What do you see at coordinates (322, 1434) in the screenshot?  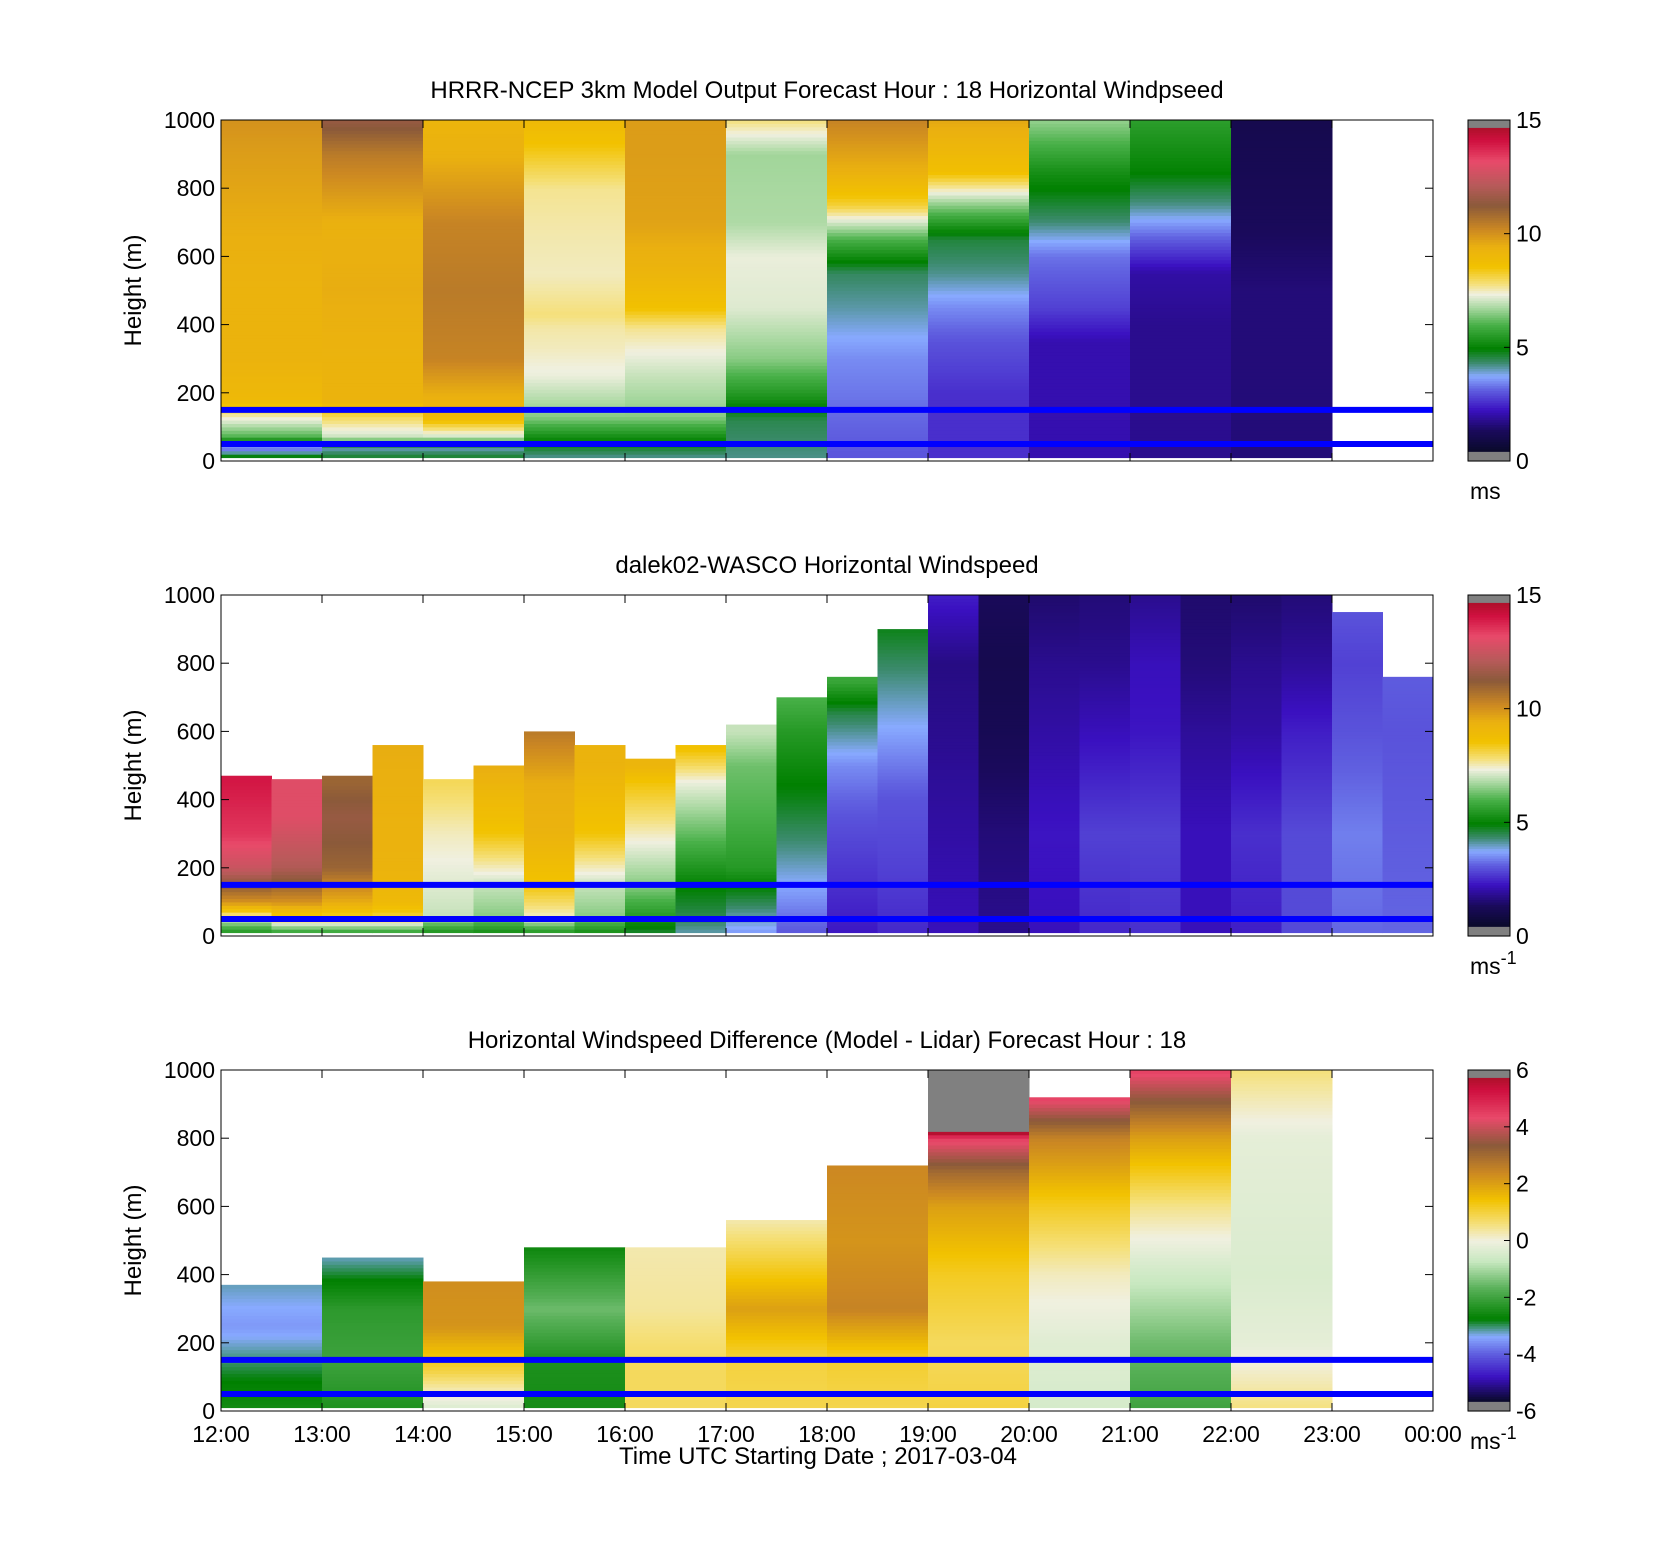 I see `x-tick-label: 13:00` at bounding box center [322, 1434].